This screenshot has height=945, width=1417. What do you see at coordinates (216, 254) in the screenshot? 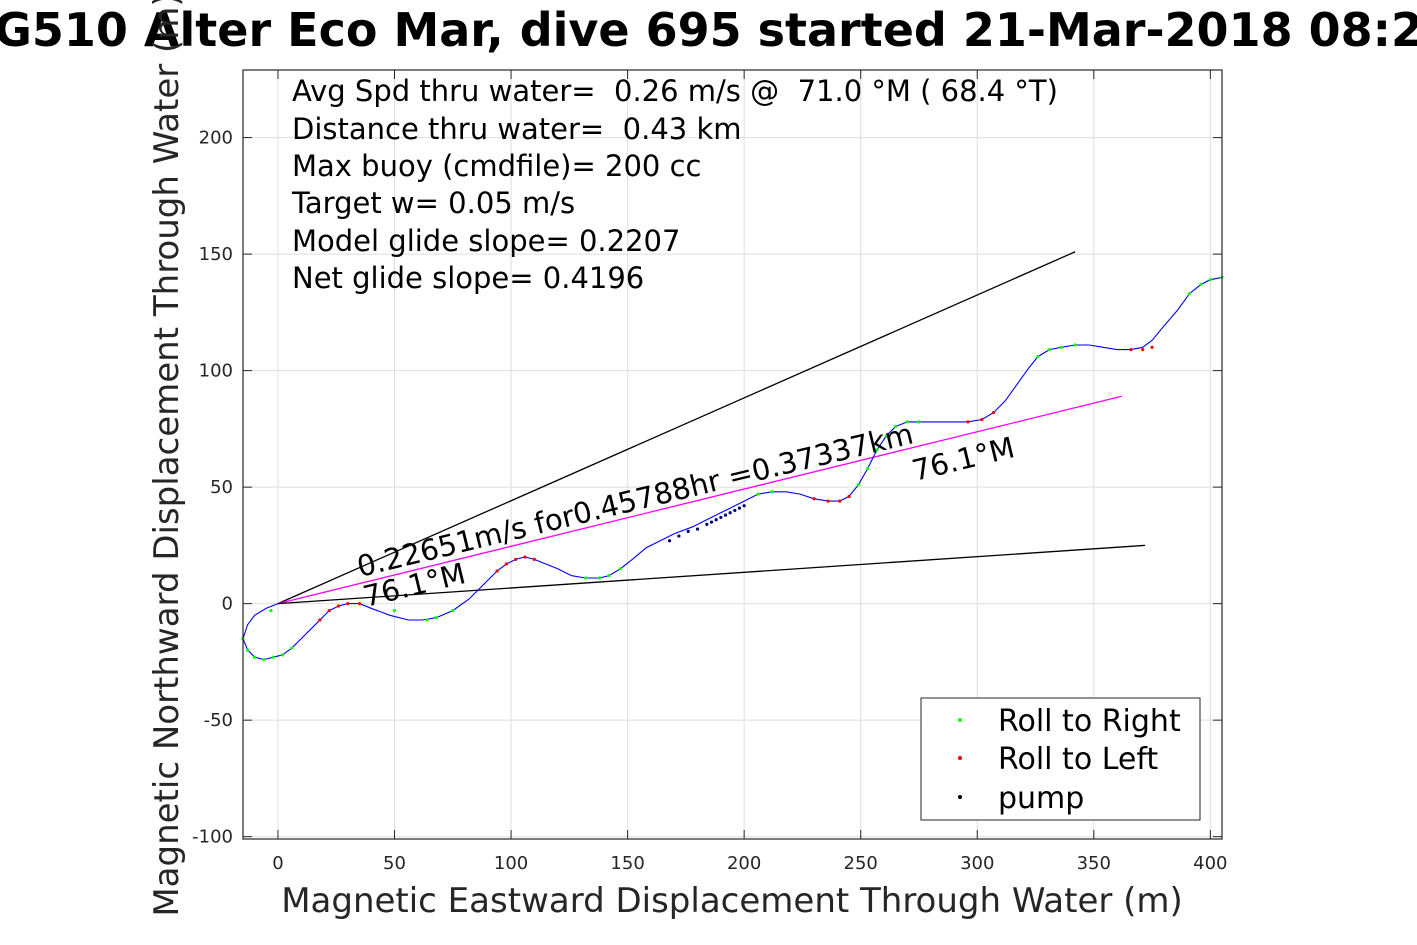
I see `y-tick-label: 150` at bounding box center [216, 254].